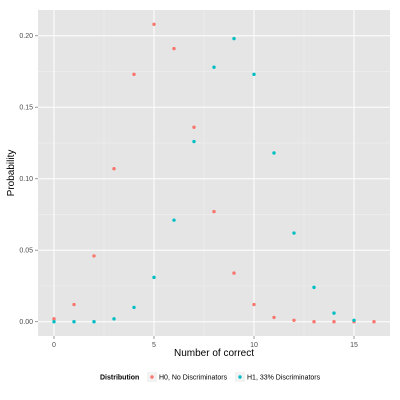  I want to click on y-axis-title: Probability, so click(11, 173).